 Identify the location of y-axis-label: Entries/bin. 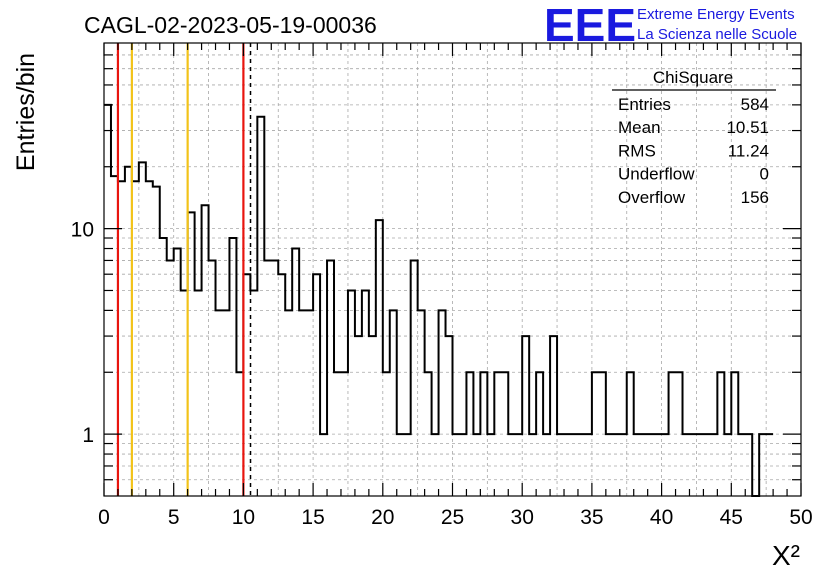
(26, 112).